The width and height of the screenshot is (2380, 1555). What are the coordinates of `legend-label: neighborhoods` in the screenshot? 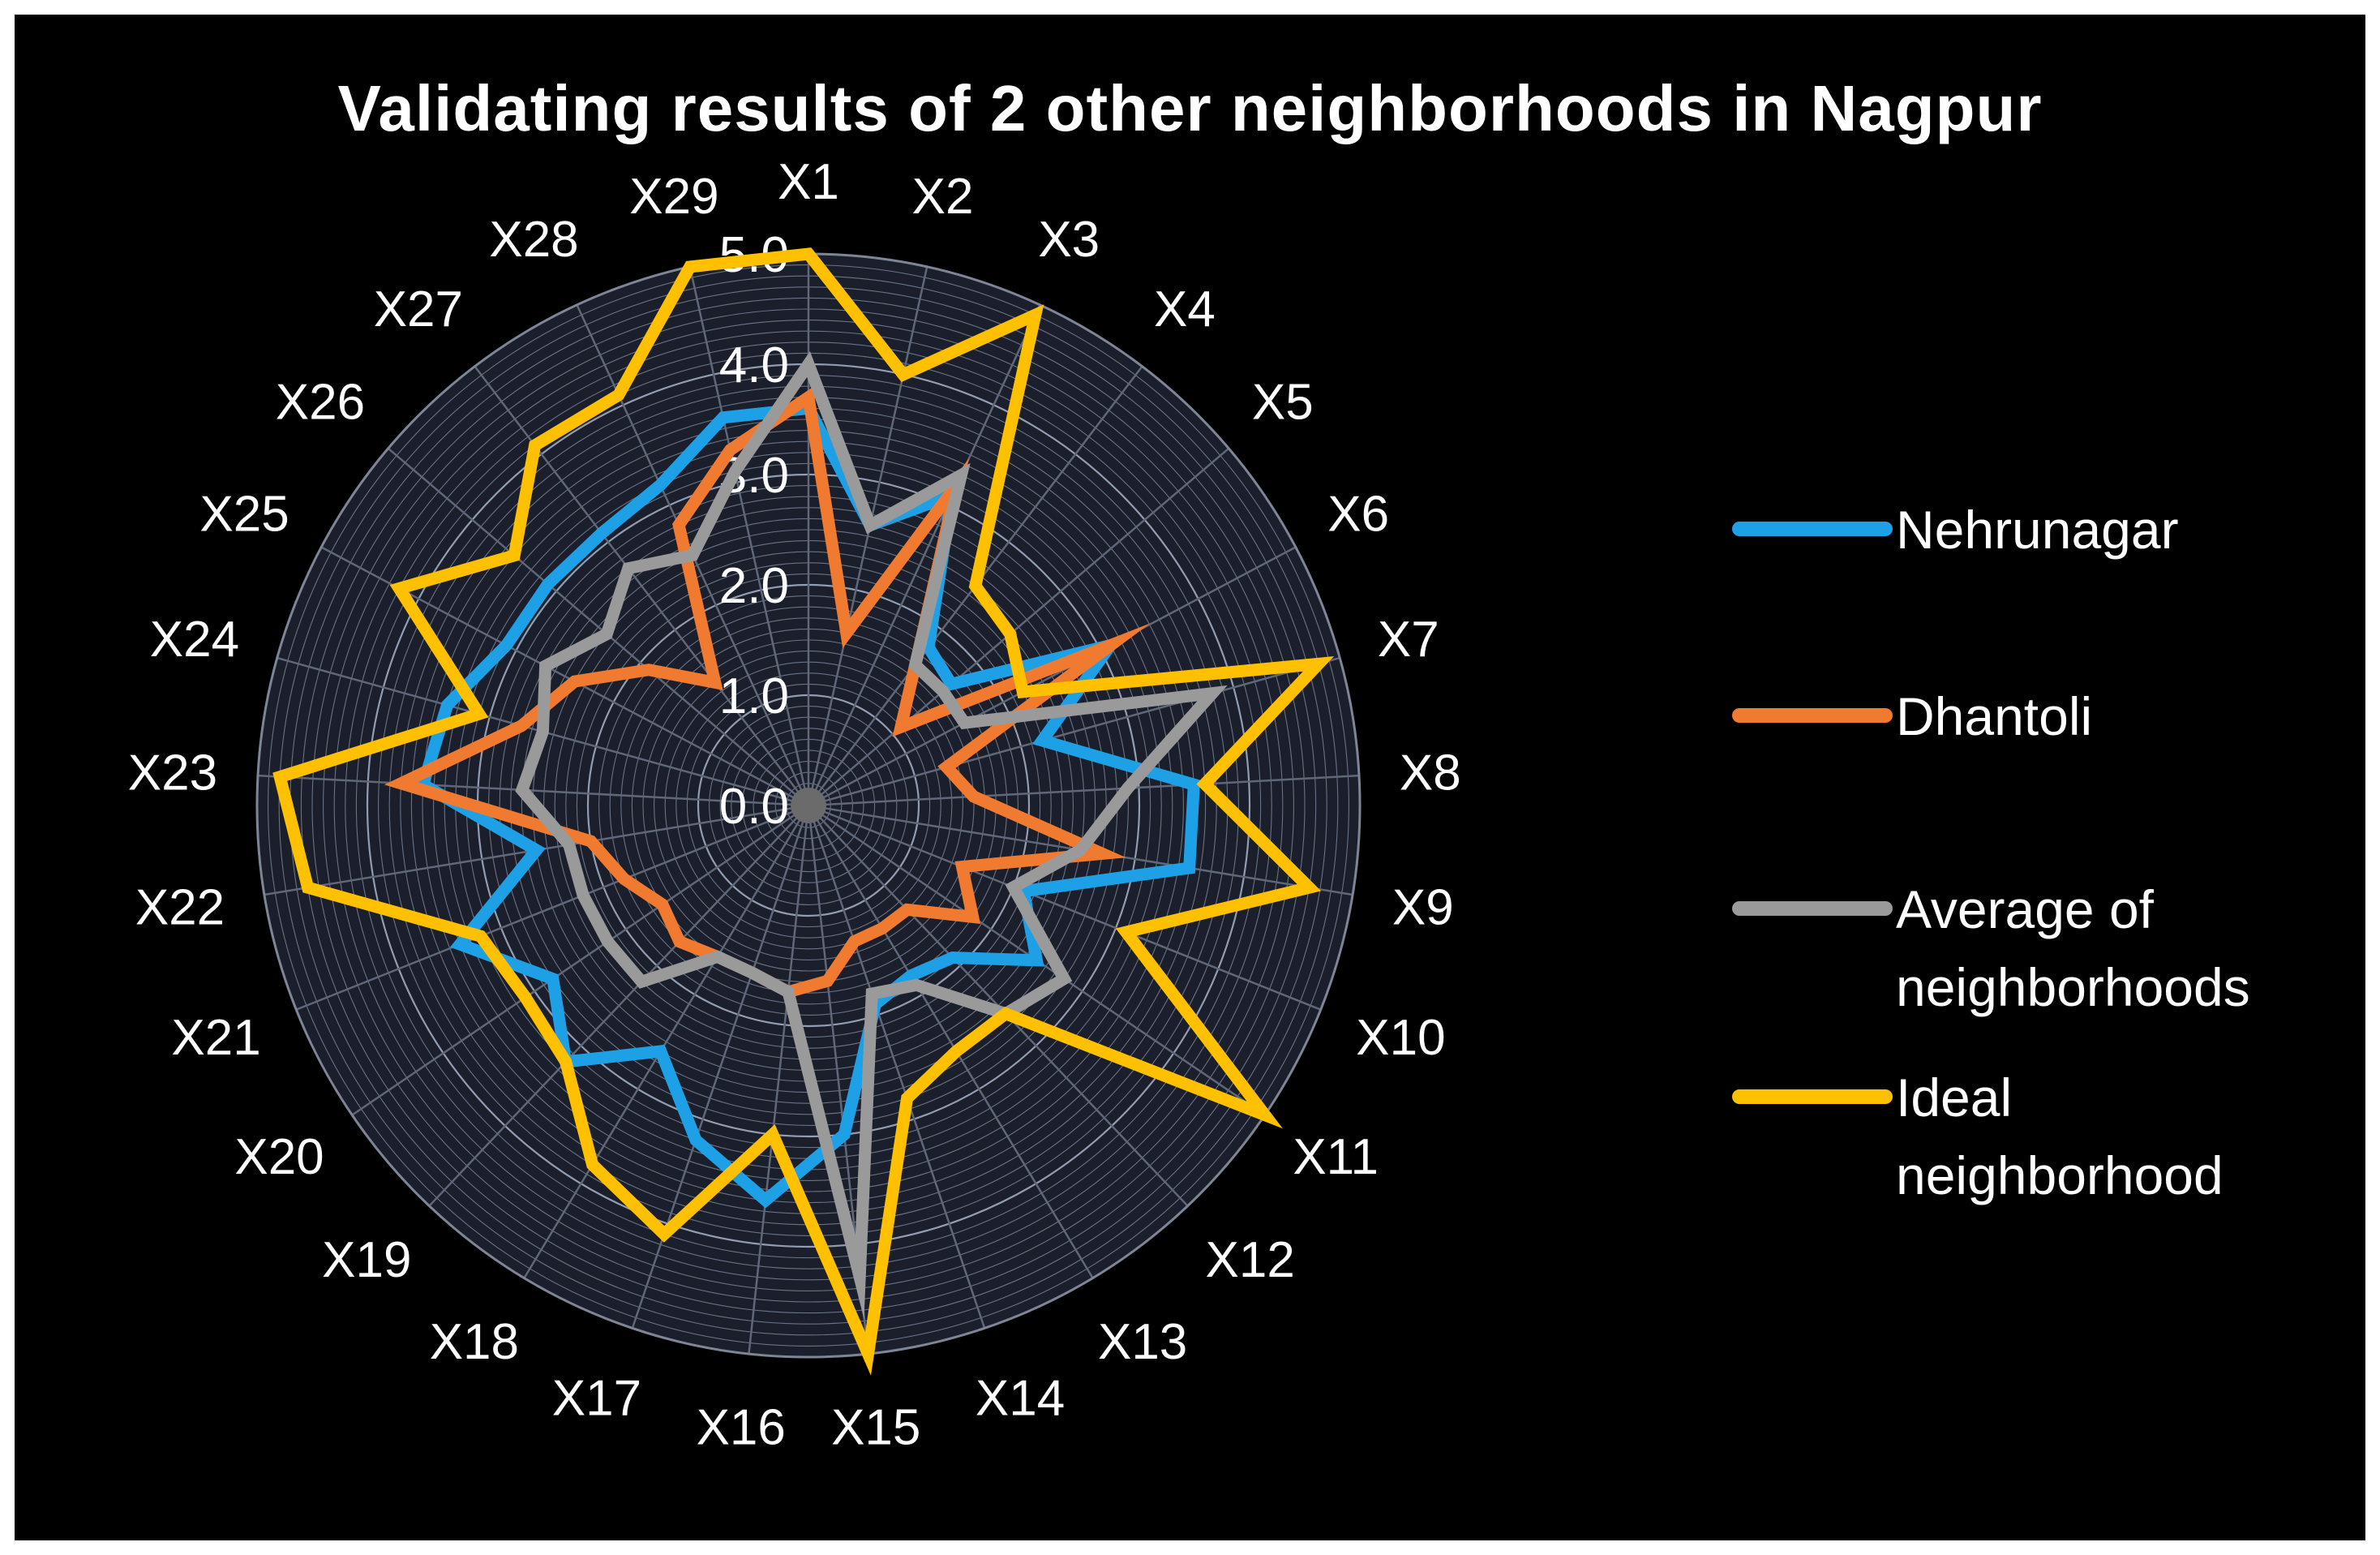 It's located at (2073, 987).